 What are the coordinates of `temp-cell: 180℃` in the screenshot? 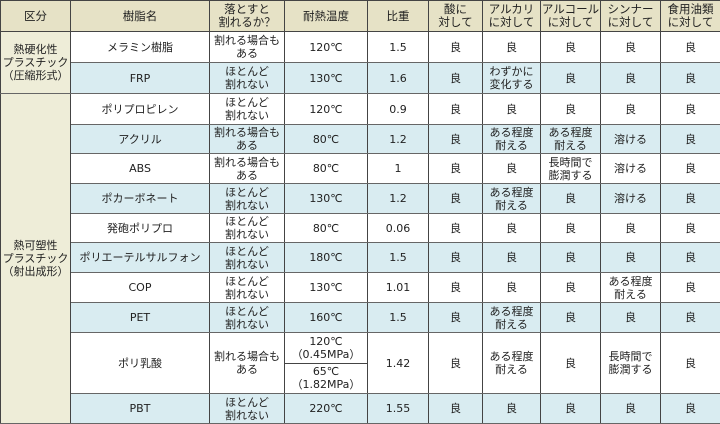 It's located at (326, 258).